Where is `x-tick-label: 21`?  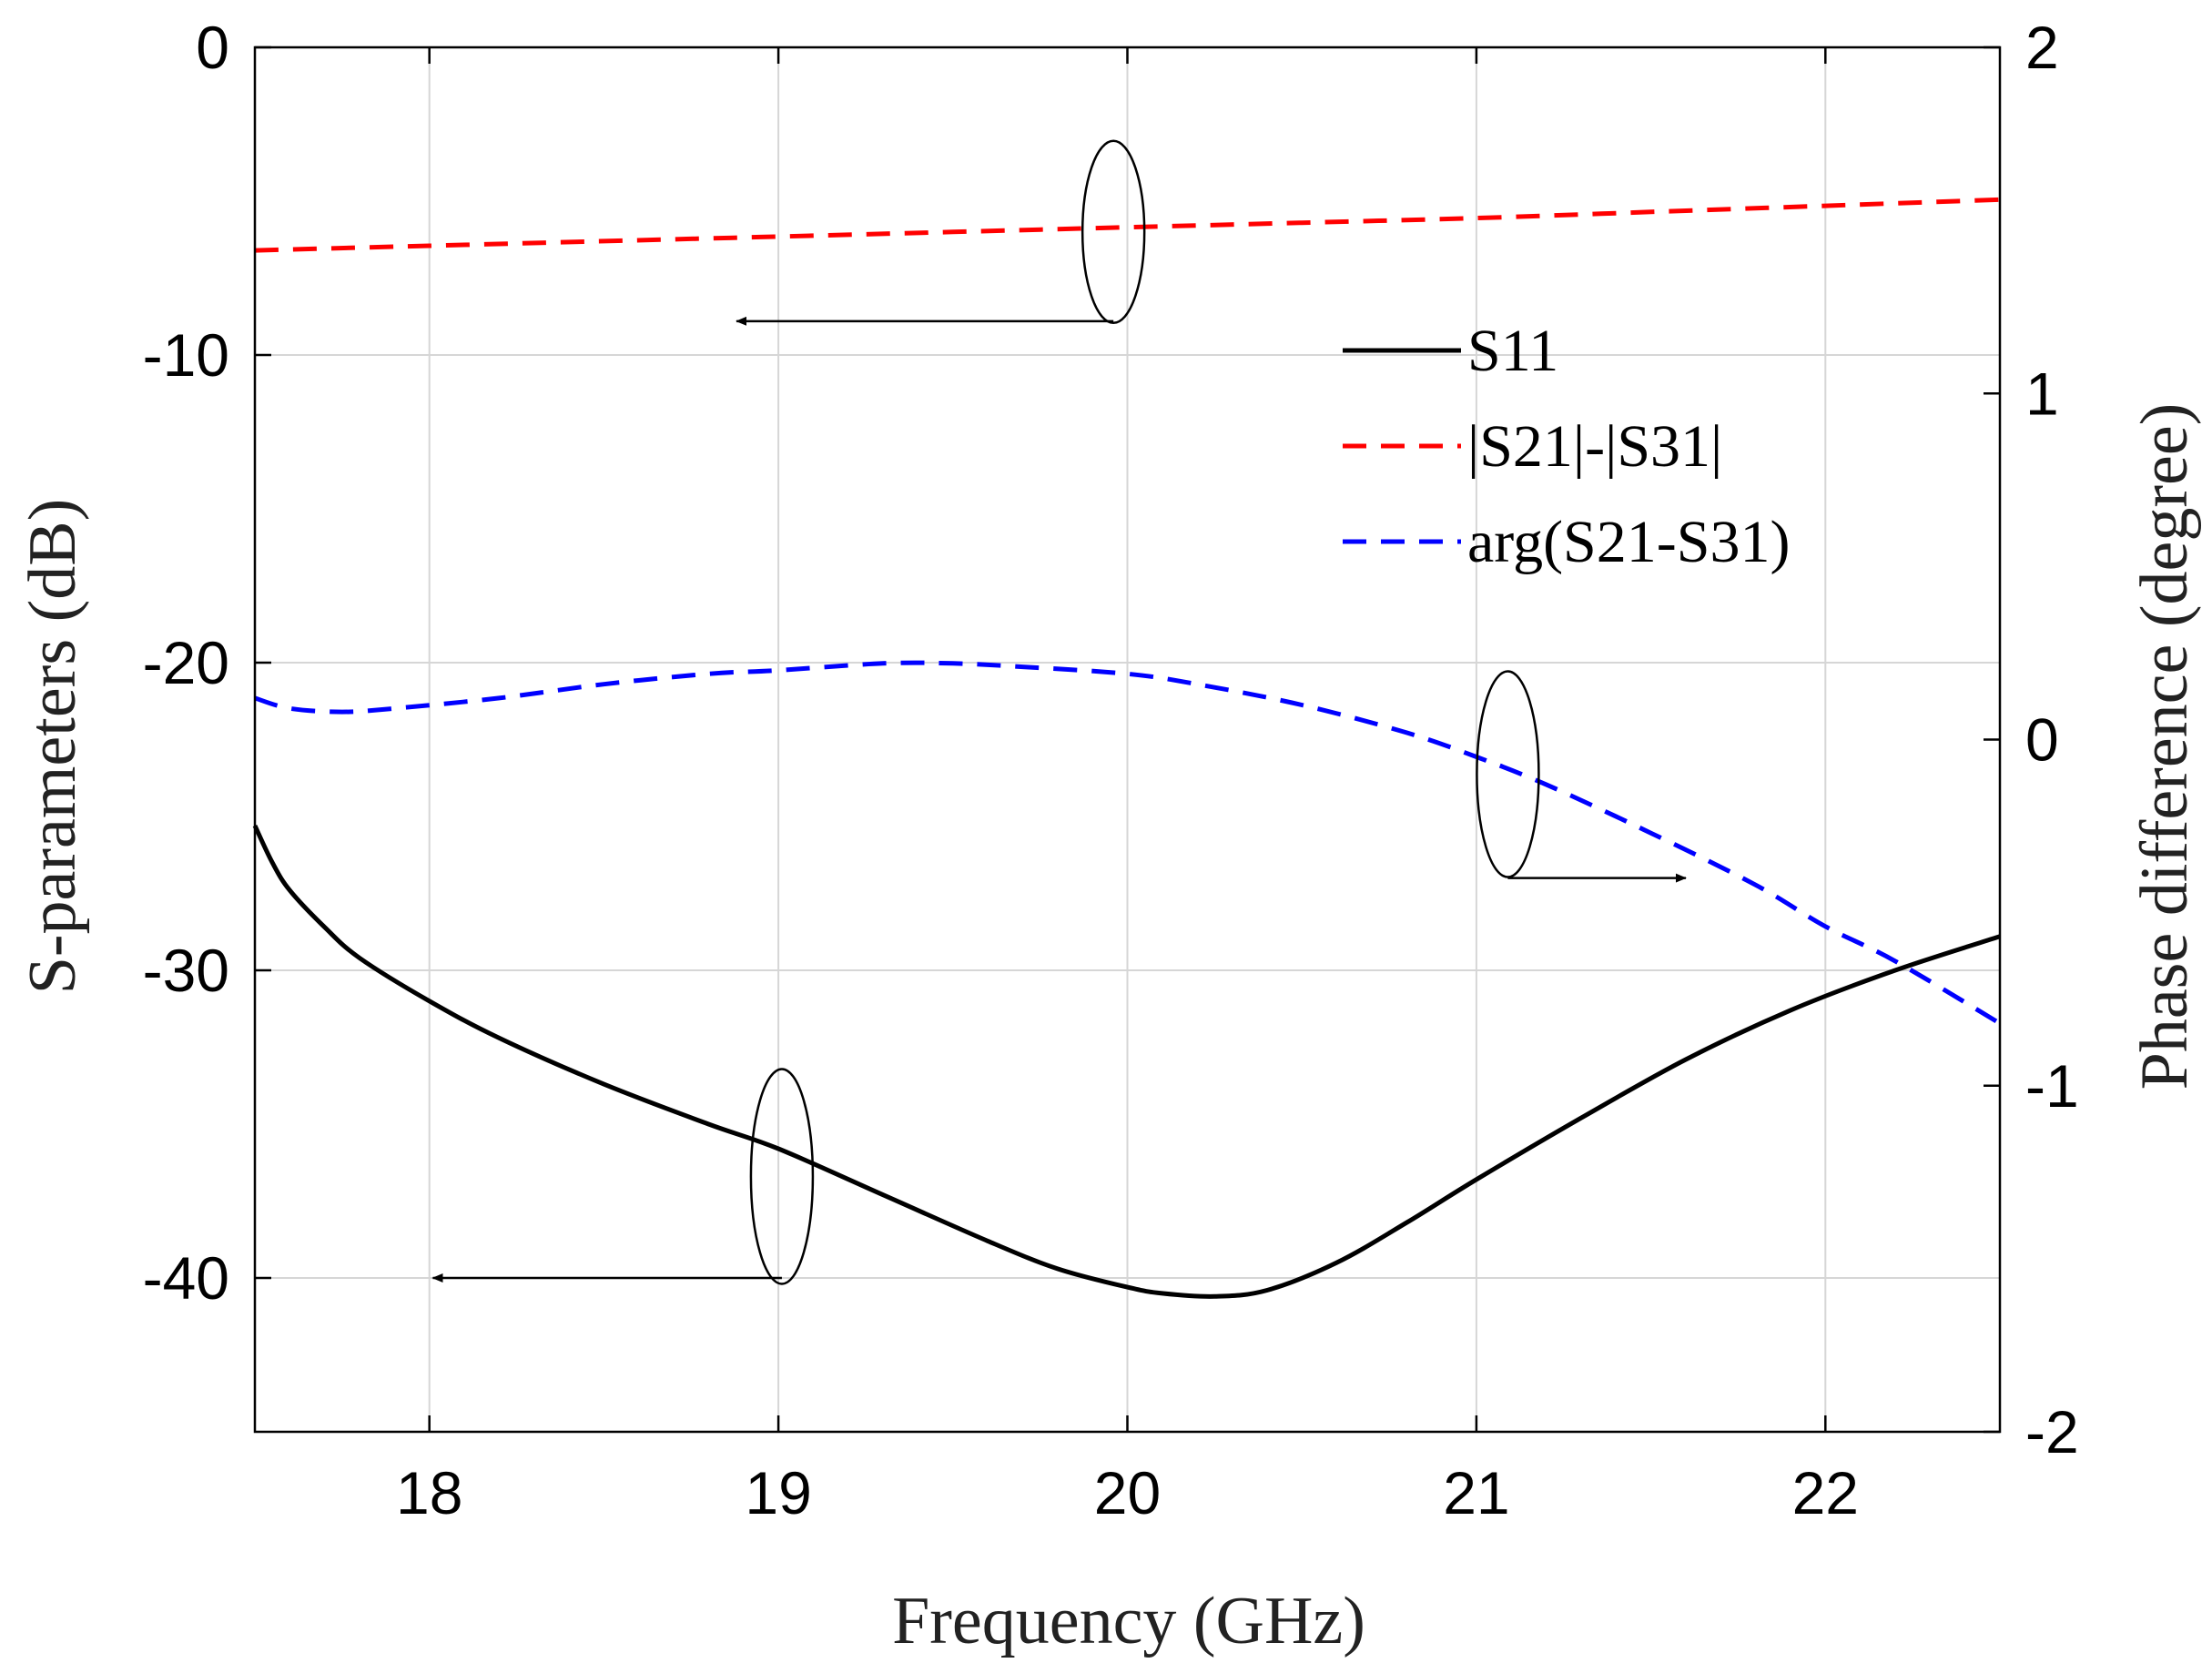 x-tick-label: 21 is located at coordinates (1476, 1492).